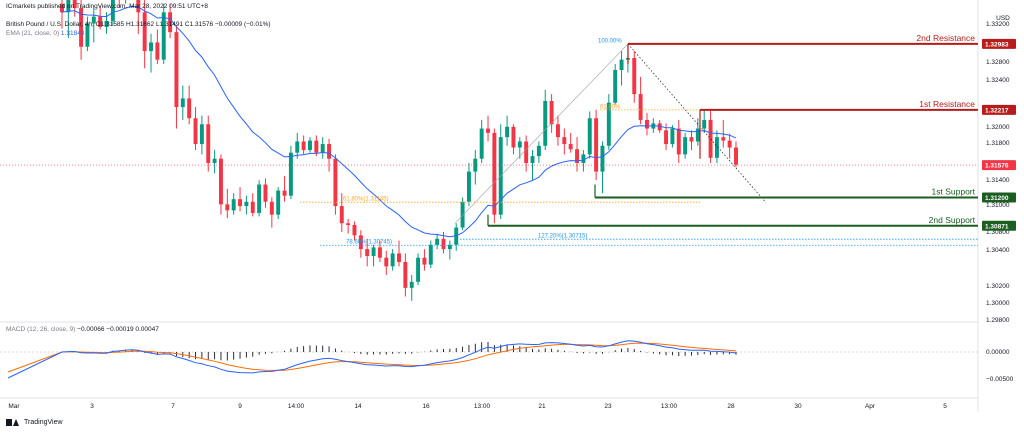 The width and height of the screenshot is (1024, 438). What do you see at coordinates (998, 127) in the screenshot?
I see `y-tick-label: 1.32000` at bounding box center [998, 127].